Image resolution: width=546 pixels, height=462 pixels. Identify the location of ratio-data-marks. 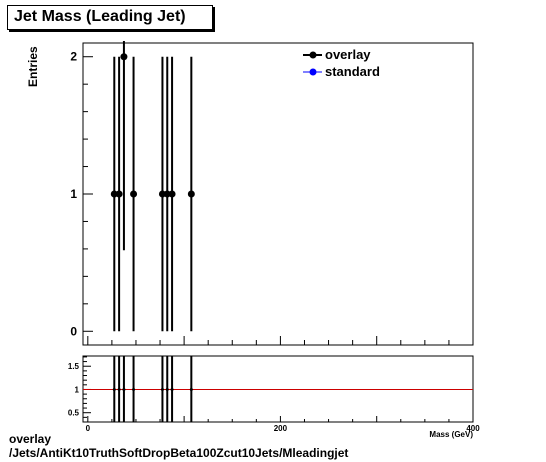
(152, 389).